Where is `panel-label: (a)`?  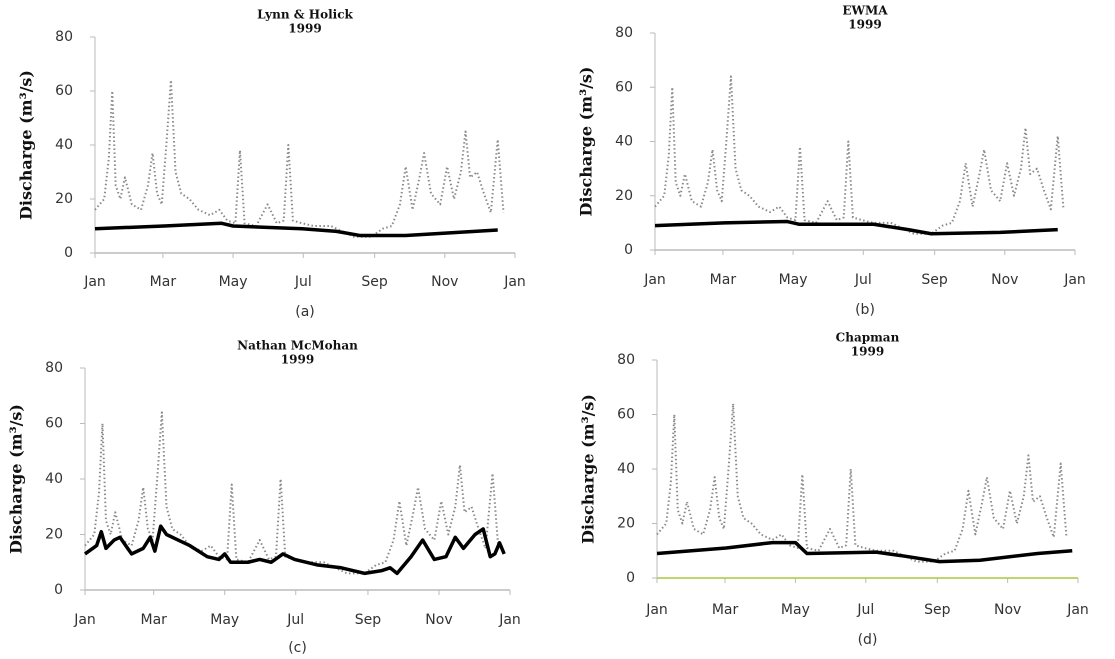
panel-label: (a) is located at coordinates (305, 312).